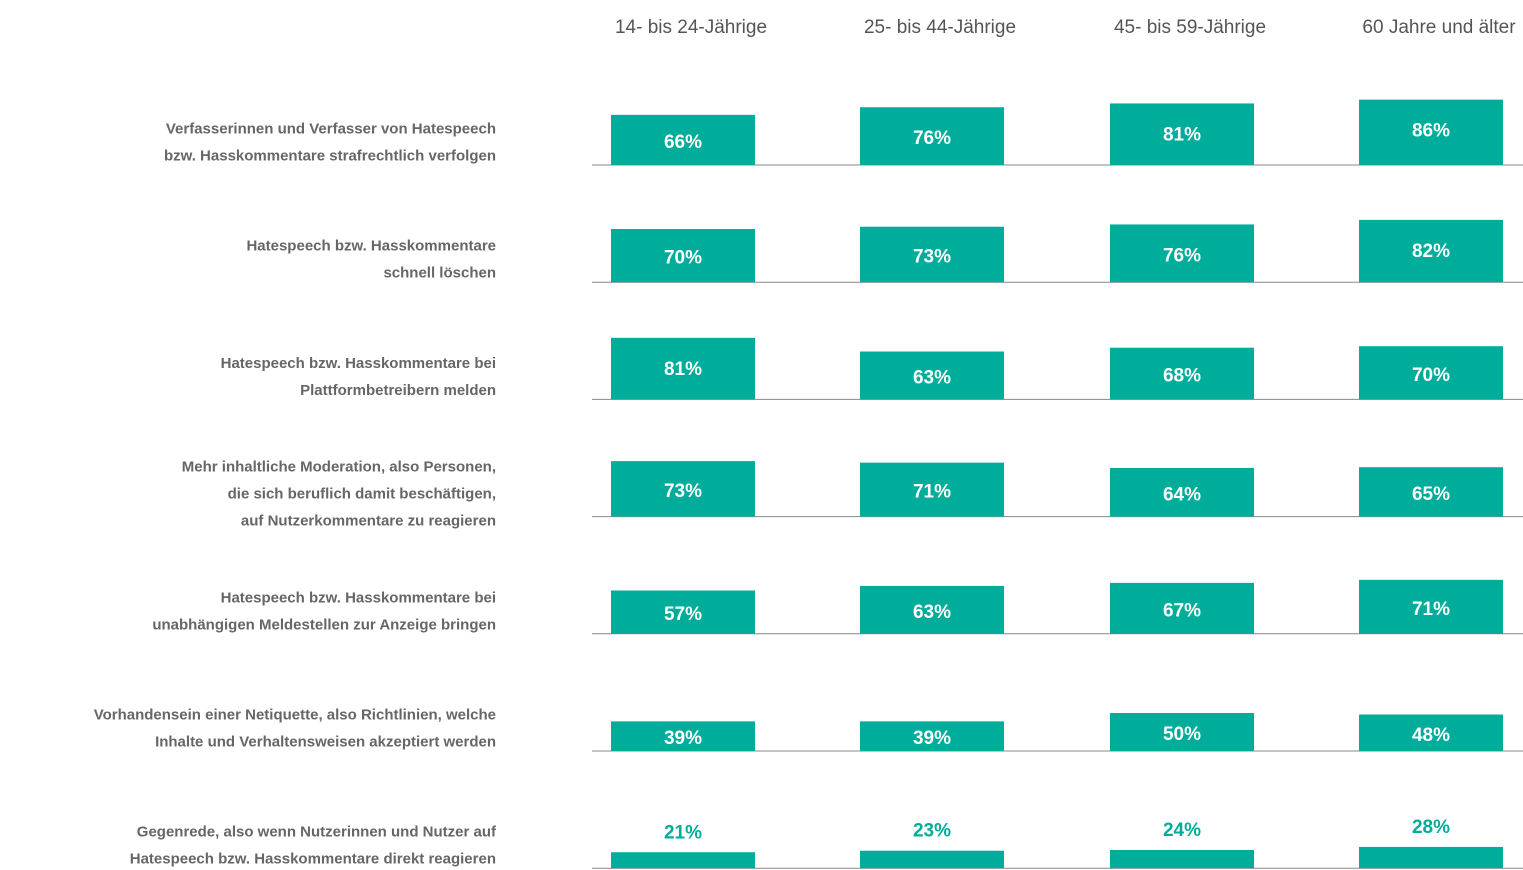  Describe the element at coordinates (940, 27) in the screenshot. I see `column-header: 25- bis 44-Jährige` at that location.